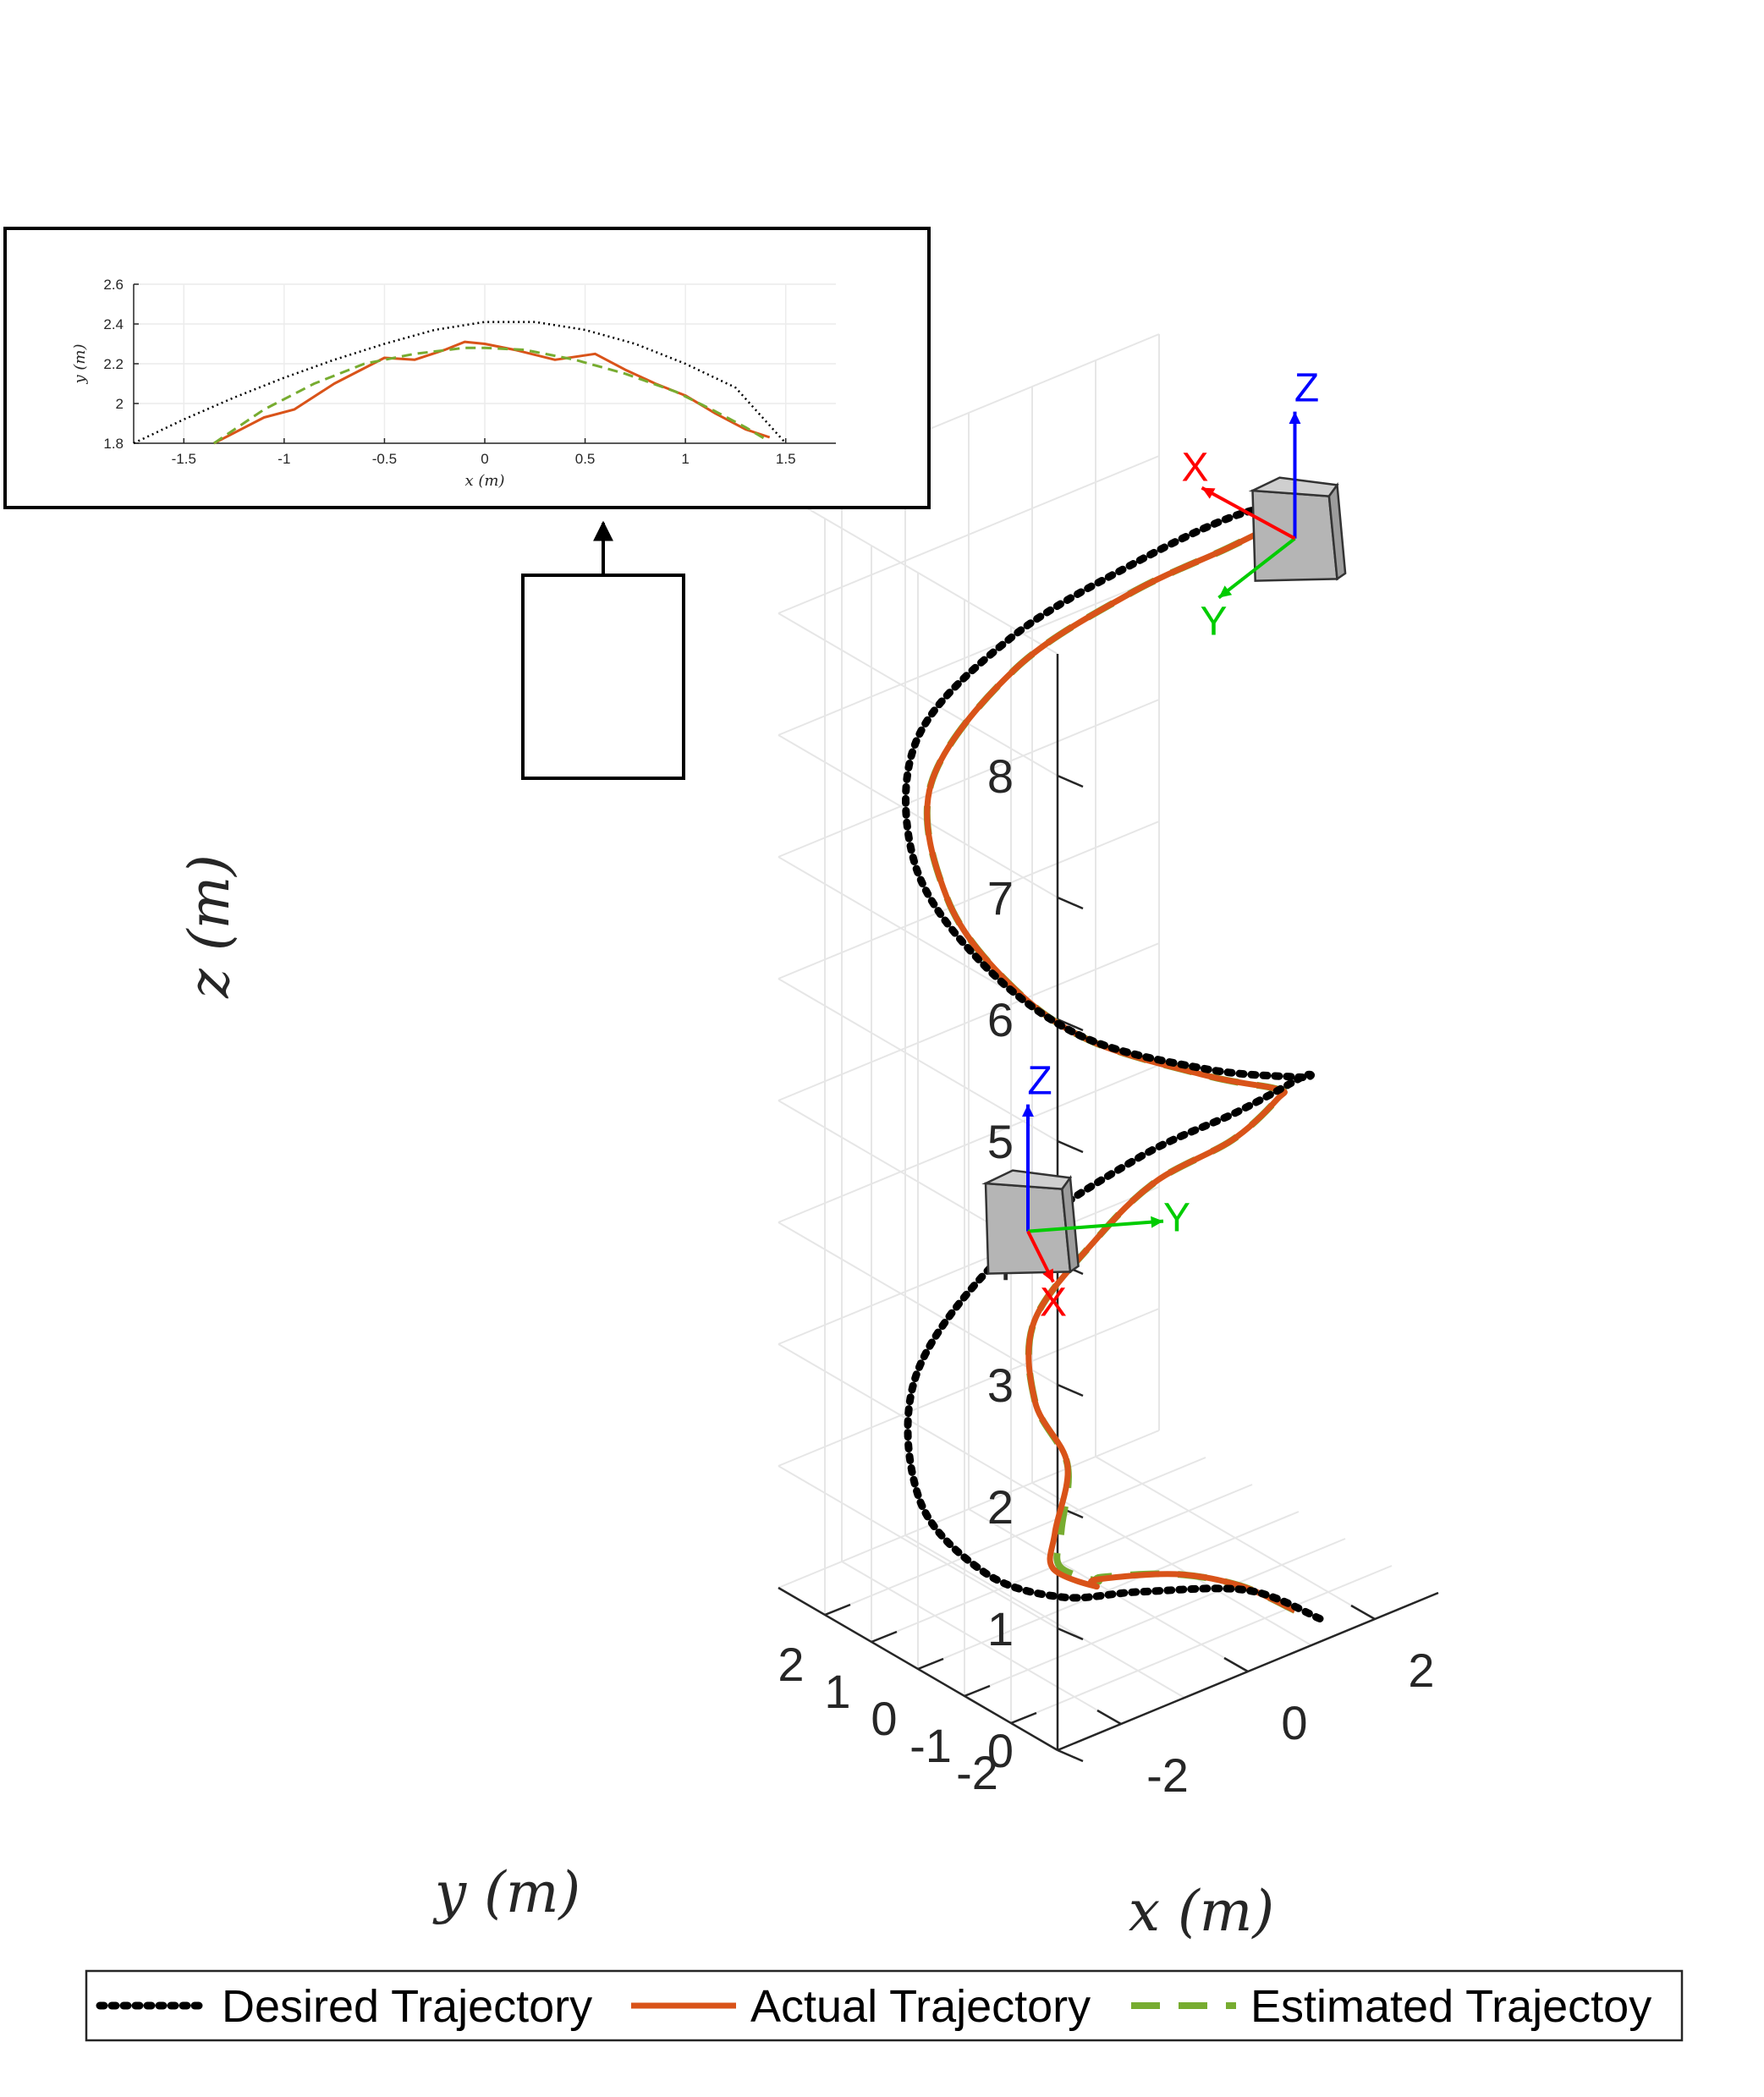 This screenshot has width=1764, height=2097. What do you see at coordinates (1167, 1775) in the screenshot?
I see `x-tick-label: -2` at bounding box center [1167, 1775].